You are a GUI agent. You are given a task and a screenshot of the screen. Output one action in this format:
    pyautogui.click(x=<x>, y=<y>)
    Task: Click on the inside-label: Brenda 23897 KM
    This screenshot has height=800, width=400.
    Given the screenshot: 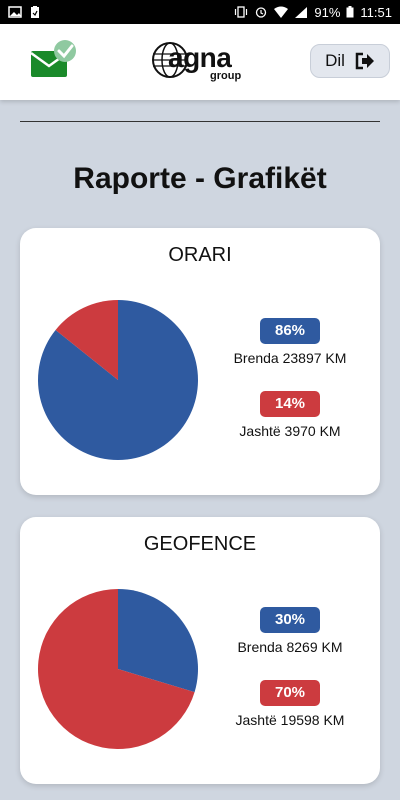 What is the action you would take?
    pyautogui.click(x=290, y=358)
    